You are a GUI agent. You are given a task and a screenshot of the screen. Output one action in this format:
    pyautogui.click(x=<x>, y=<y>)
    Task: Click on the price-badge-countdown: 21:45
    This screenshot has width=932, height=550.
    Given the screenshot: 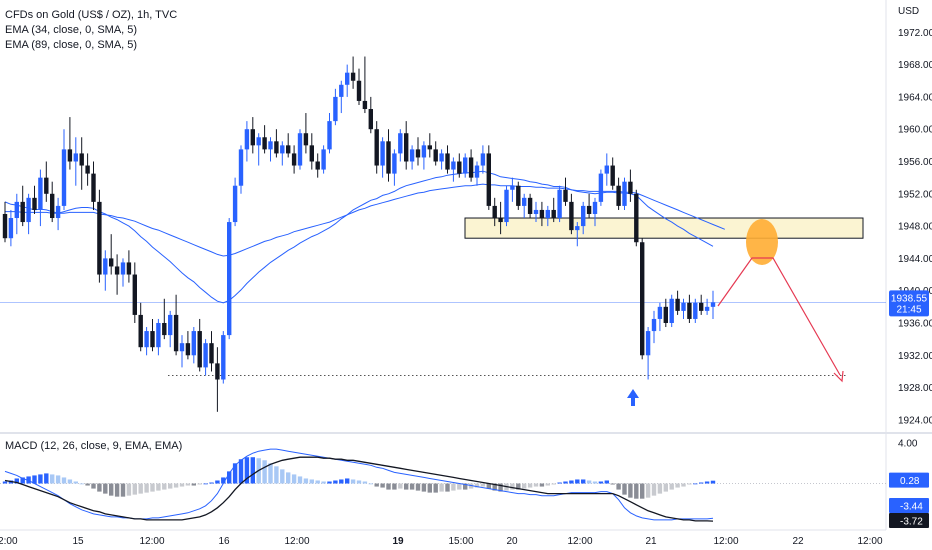 What is the action you would take?
    pyautogui.click(x=908, y=309)
    